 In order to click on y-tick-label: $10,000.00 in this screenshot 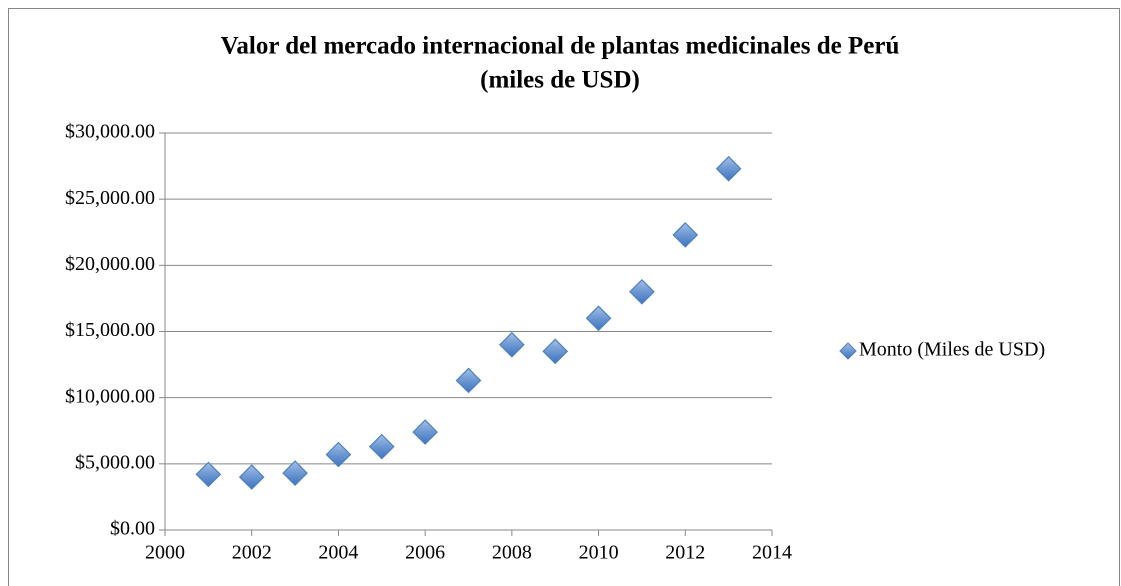, I will do `click(110, 396)`.